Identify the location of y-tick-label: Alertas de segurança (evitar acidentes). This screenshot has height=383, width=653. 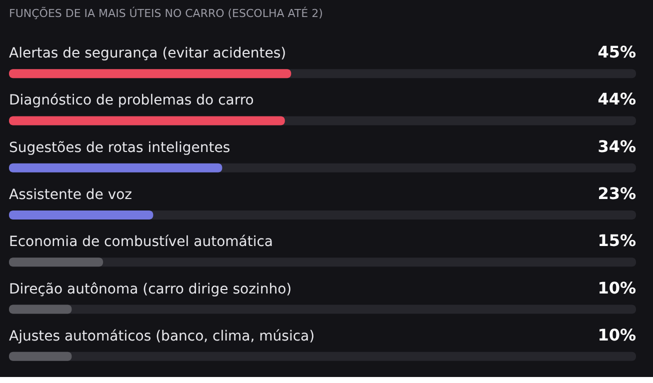
(147, 54).